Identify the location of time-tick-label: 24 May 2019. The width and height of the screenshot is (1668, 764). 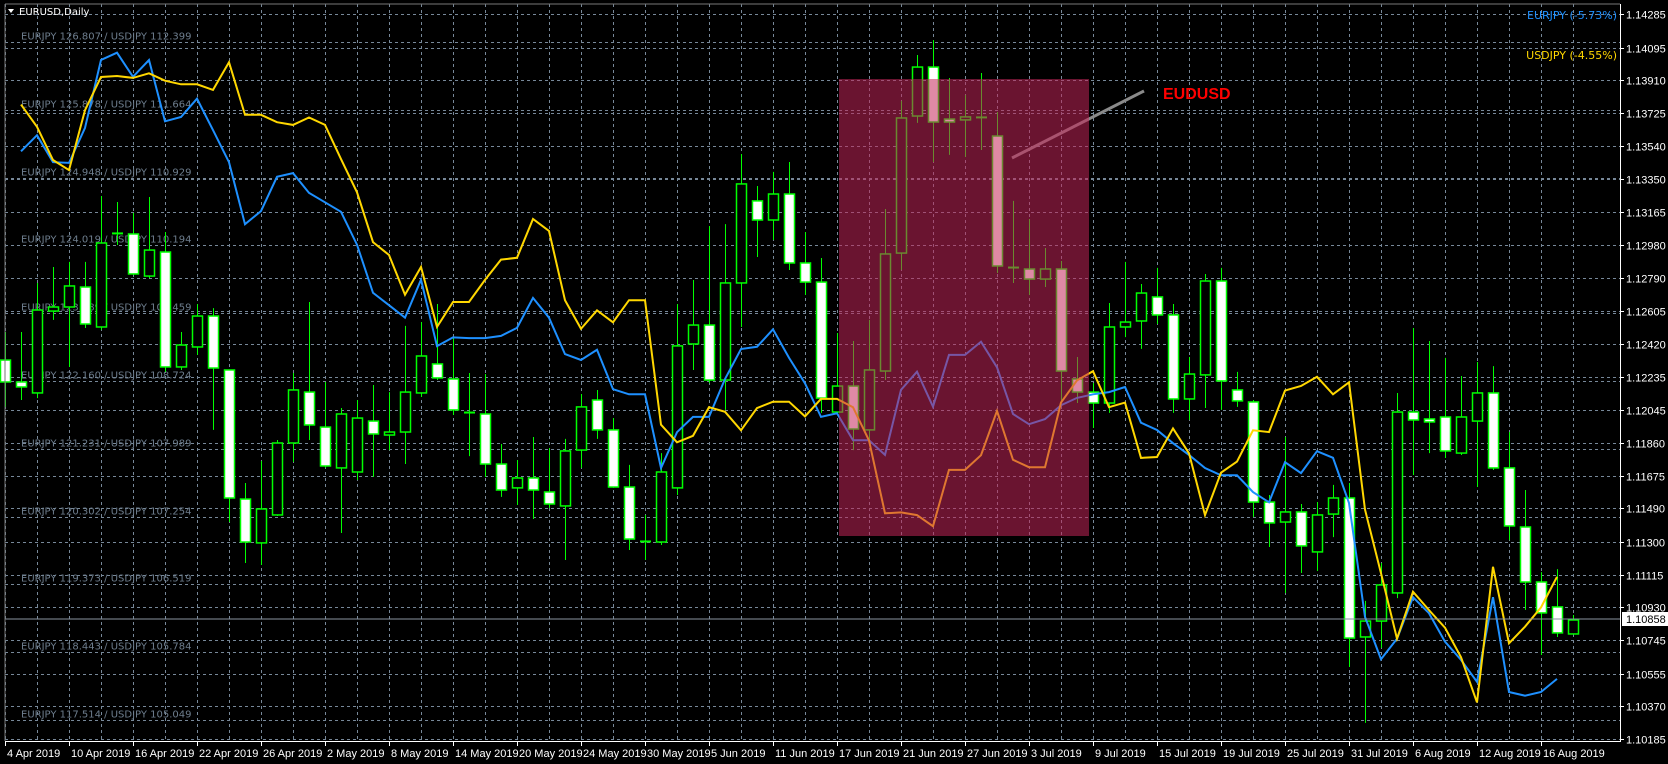
(615, 754).